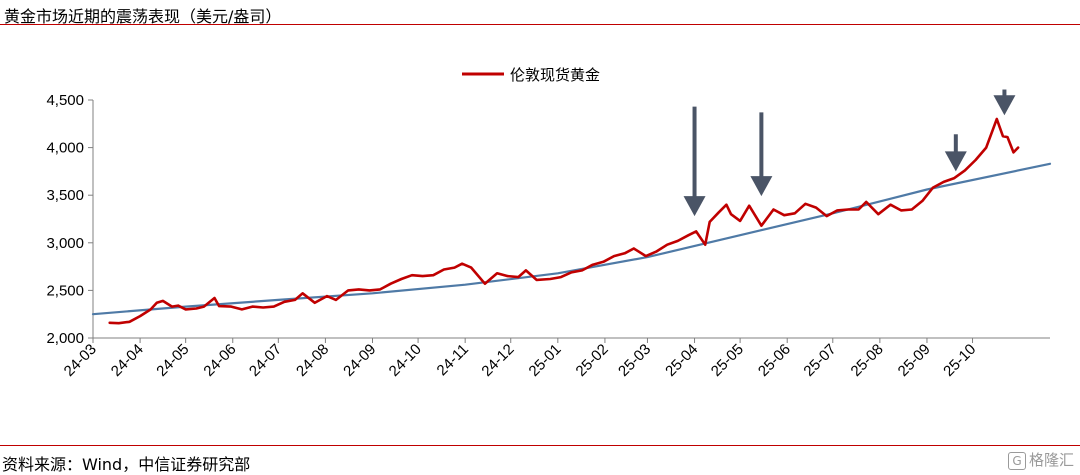  Describe the element at coordinates (774, 360) in the screenshot. I see `x-tick-label: 25-06` at that location.